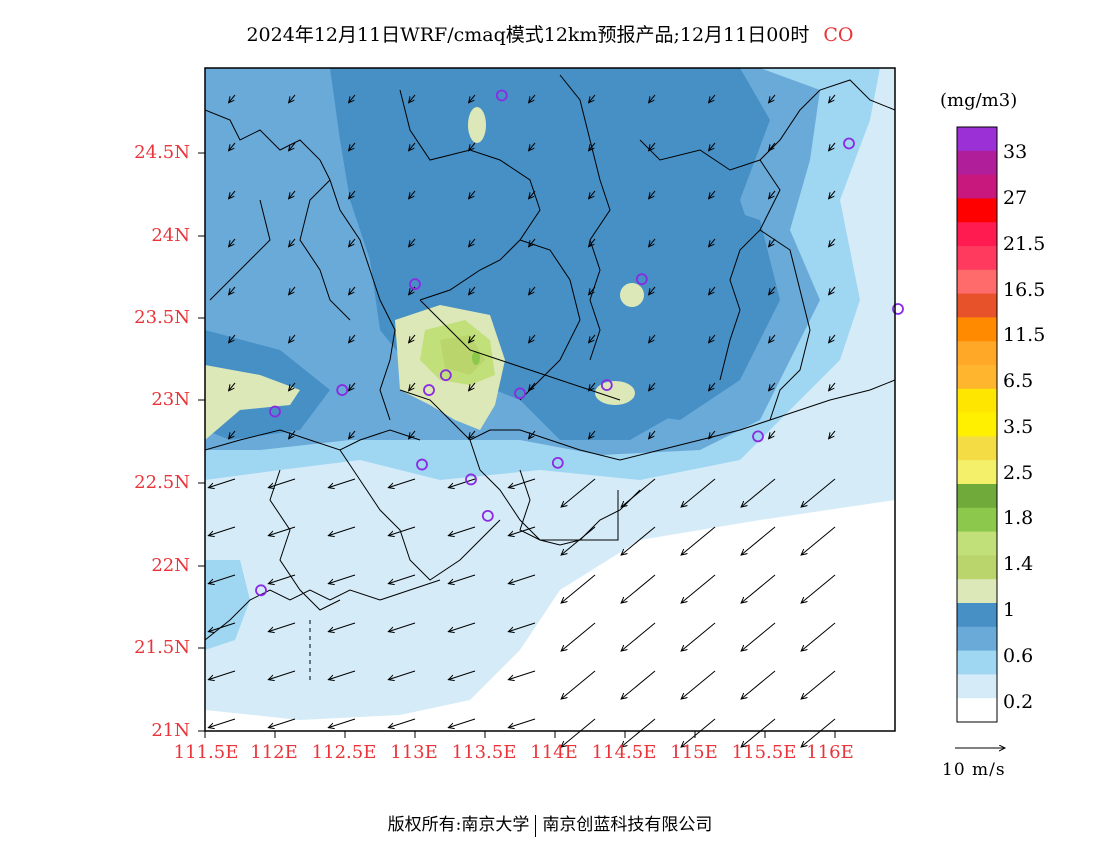 This screenshot has height=850, width=1100. Describe the element at coordinates (1024, 335) in the screenshot. I see `cb-label-11-5: 11.5` at that location.